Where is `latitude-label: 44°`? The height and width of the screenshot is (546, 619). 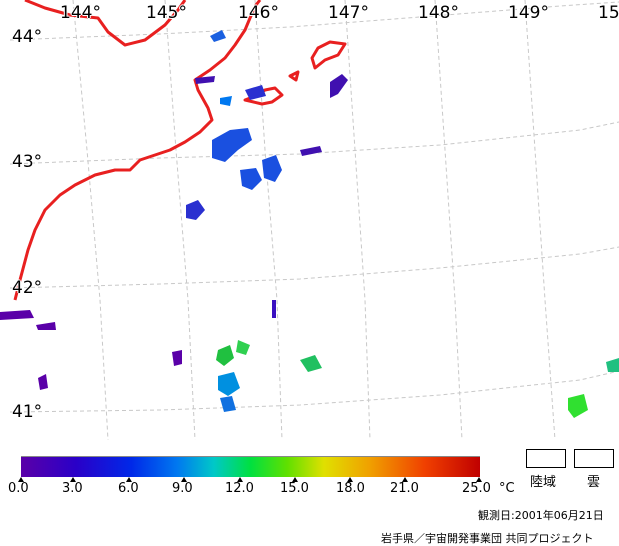
latitude-label: 44° is located at coordinates (27, 37).